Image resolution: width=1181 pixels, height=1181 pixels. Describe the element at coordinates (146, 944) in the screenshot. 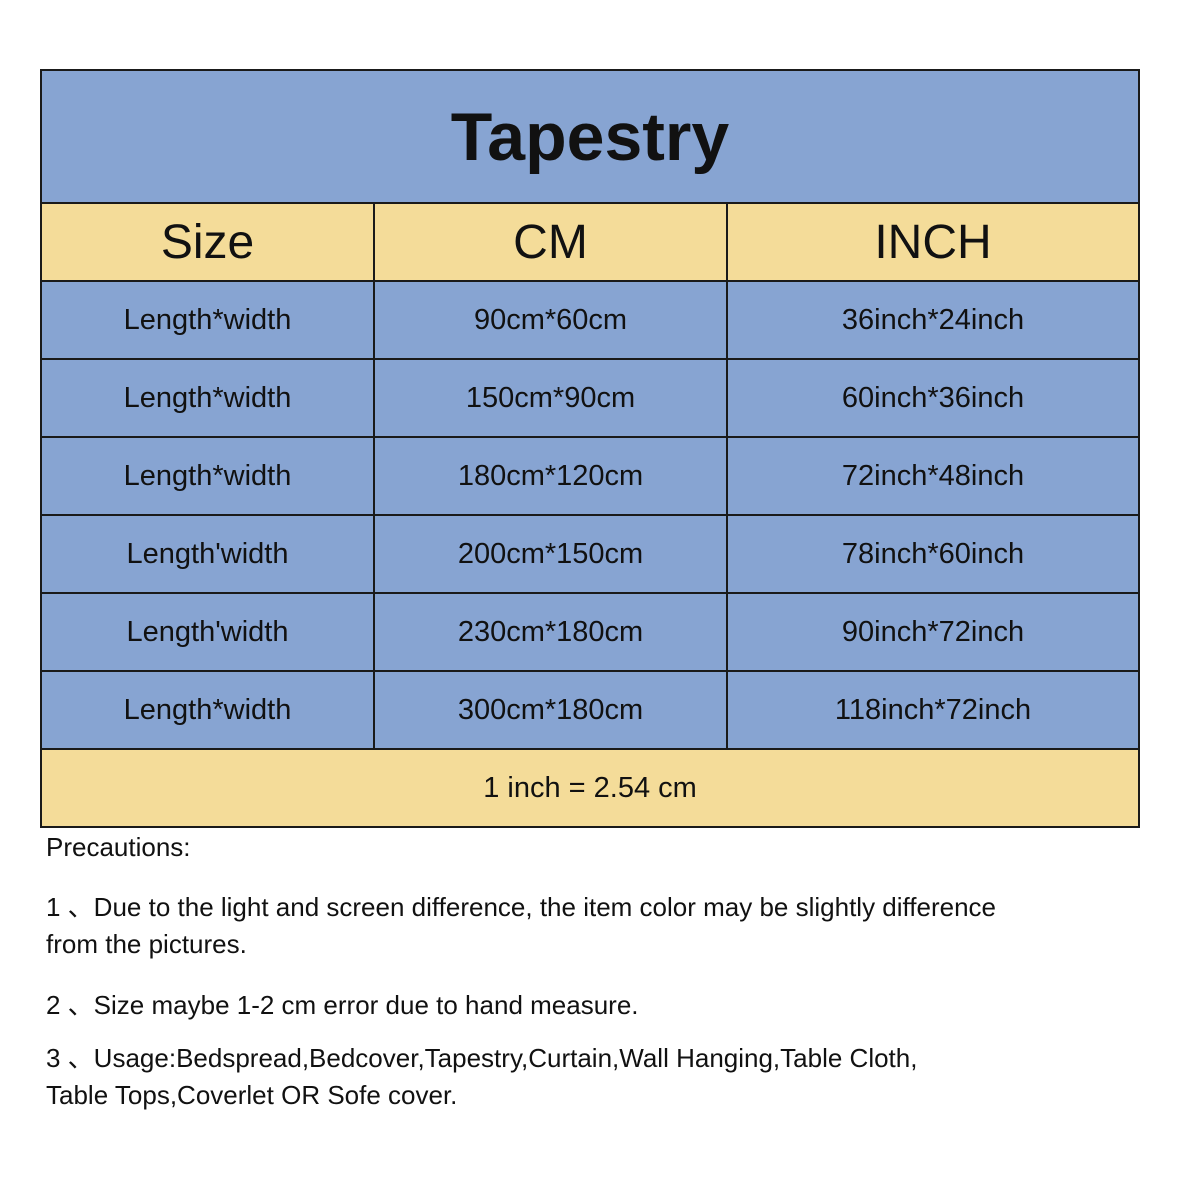

I see `precaution-1-line-2: from the pictures.` at that location.